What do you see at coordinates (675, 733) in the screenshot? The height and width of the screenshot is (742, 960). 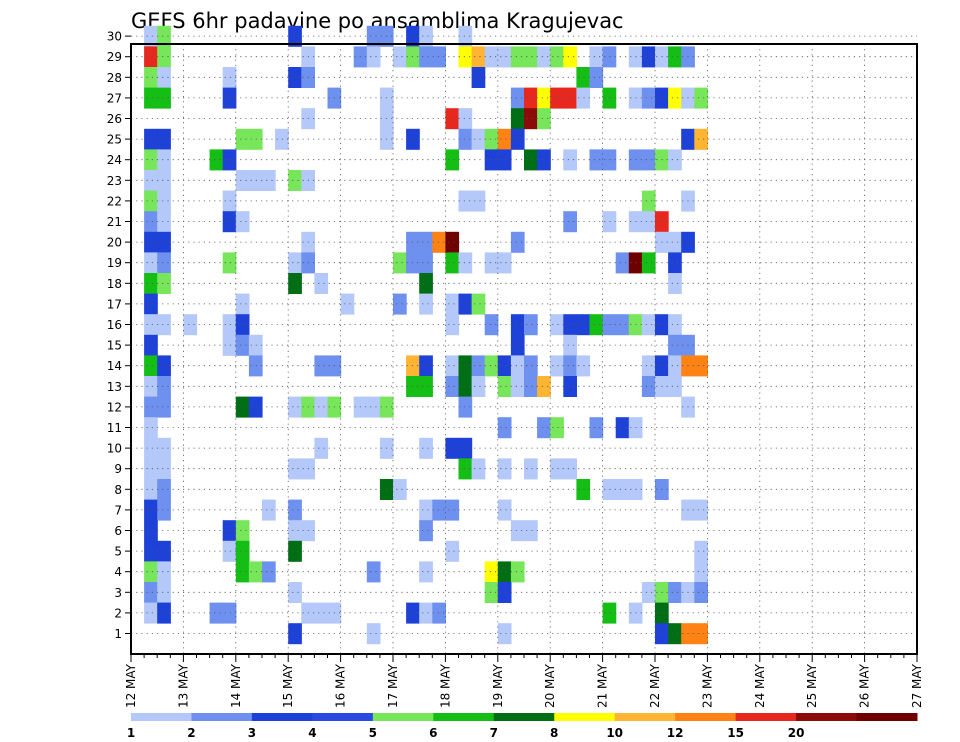 I see `legend-label: 12` at bounding box center [675, 733].